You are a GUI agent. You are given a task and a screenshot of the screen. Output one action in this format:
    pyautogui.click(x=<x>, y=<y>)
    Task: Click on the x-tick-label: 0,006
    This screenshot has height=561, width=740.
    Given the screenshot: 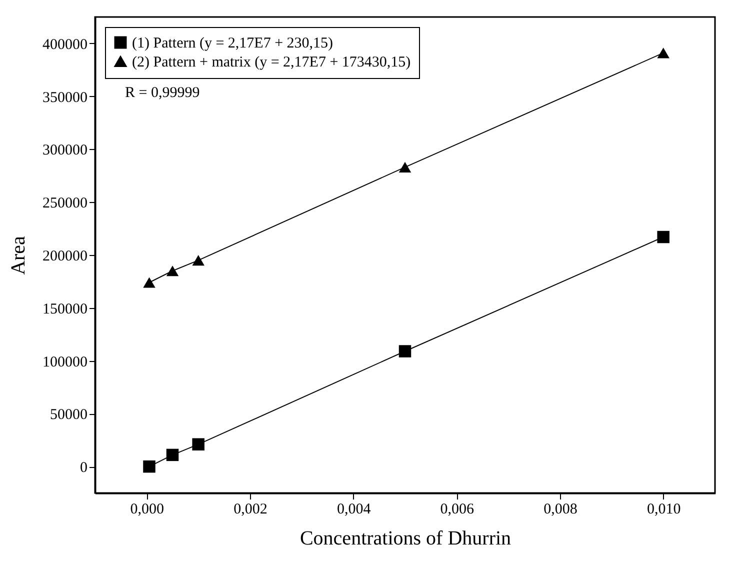 What is the action you would take?
    pyautogui.click(x=457, y=510)
    